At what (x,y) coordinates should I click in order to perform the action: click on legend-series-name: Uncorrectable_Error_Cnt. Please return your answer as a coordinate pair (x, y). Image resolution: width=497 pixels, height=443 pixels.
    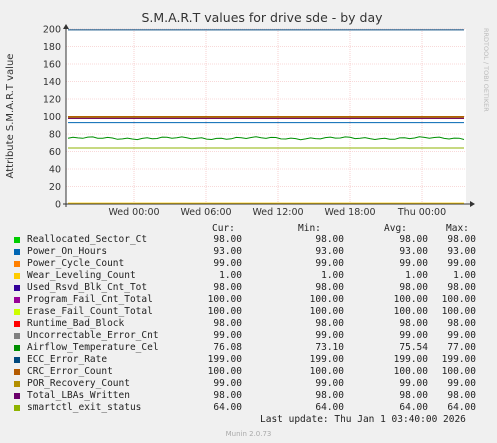
    Looking at the image, I should click on (93, 335).